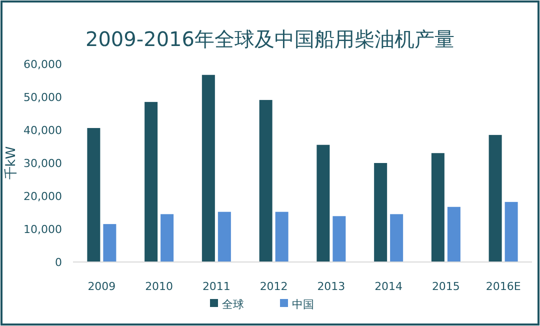  Describe the element at coordinates (303, 304) in the screenshot. I see `legend-label: 中国` at that location.